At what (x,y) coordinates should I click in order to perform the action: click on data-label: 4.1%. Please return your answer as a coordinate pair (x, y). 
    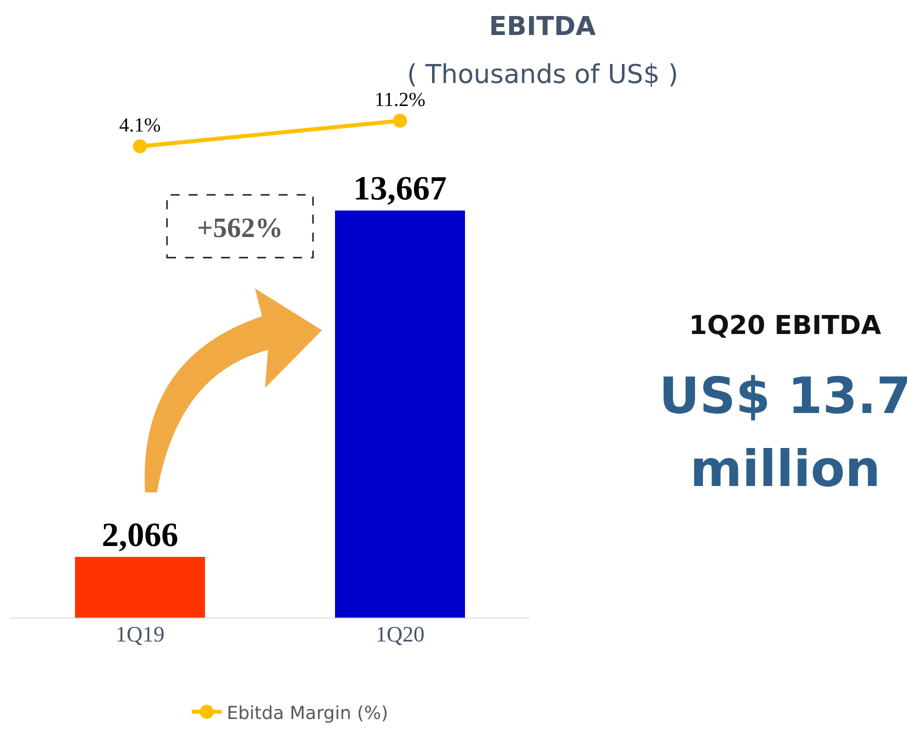
    Looking at the image, I should click on (140, 125).